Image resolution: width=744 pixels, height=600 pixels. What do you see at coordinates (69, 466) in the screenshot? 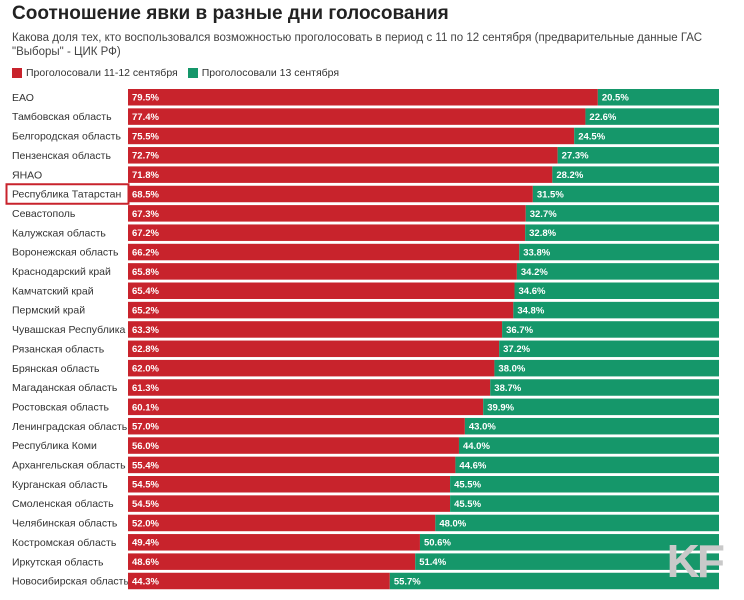
I see `category-label: Архангельская область` at bounding box center [69, 466].